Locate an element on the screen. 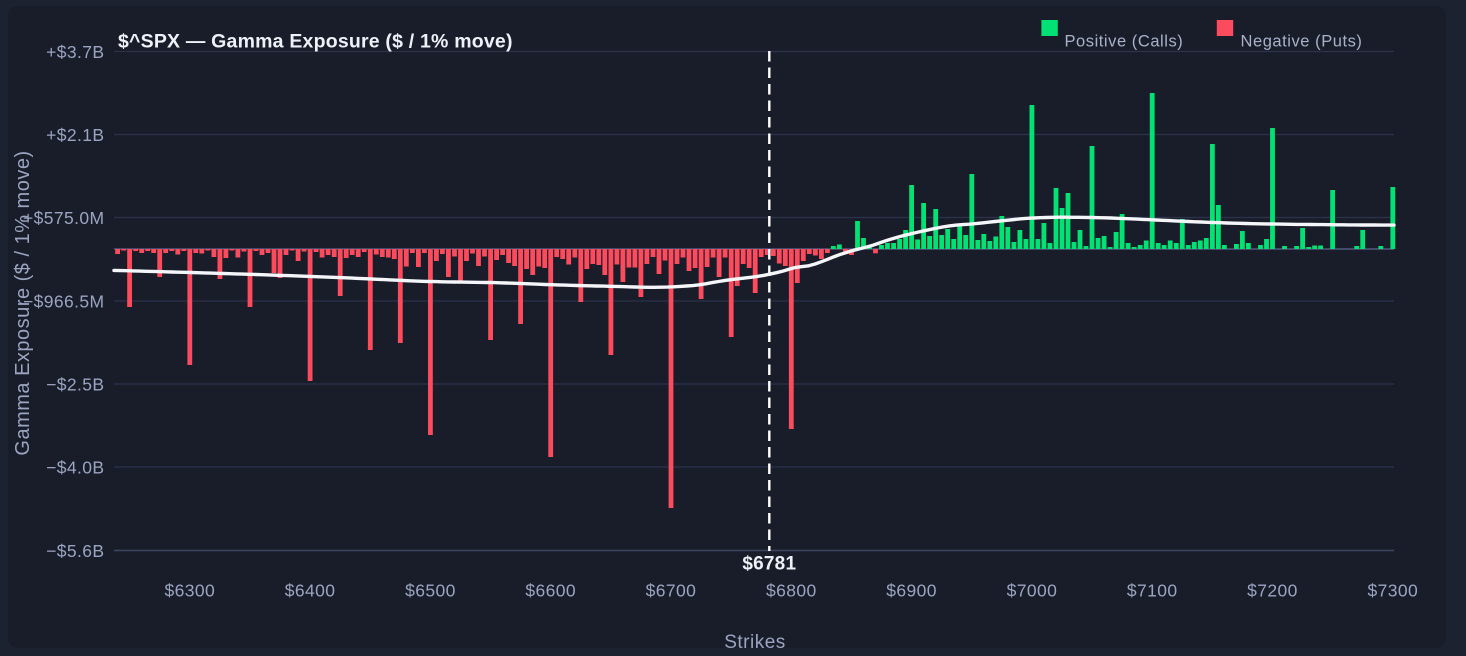 The width and height of the screenshot is (1466, 656). svg-text: Gamma Exposure ($ / 1% move) is located at coordinates (23, 302).